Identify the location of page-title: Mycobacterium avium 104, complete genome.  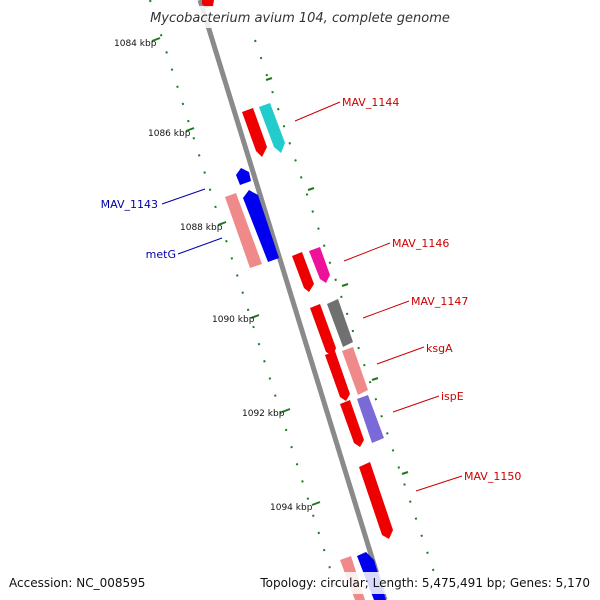
(300, 18).